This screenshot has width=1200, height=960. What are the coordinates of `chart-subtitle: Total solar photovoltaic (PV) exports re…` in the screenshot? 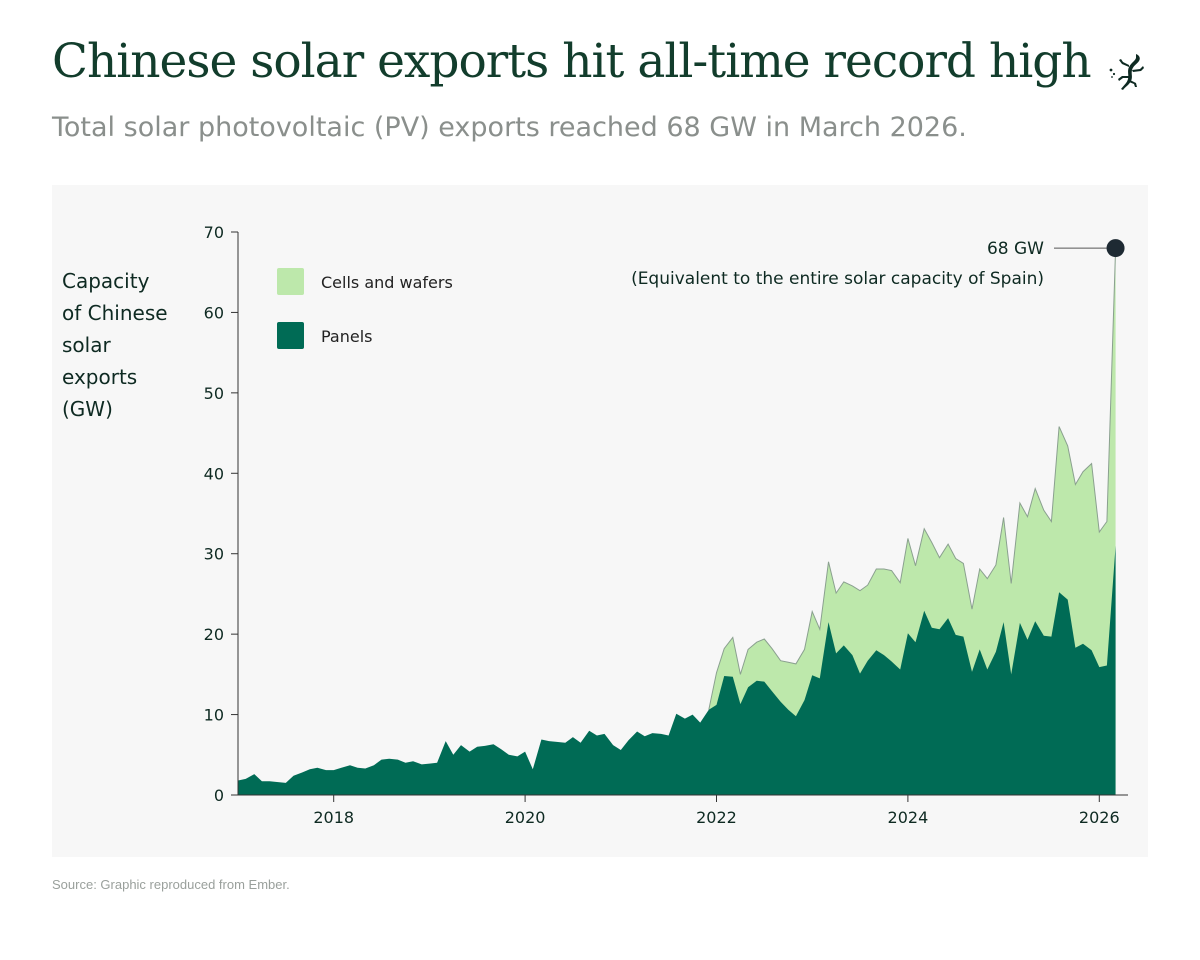 It's located at (509, 127).